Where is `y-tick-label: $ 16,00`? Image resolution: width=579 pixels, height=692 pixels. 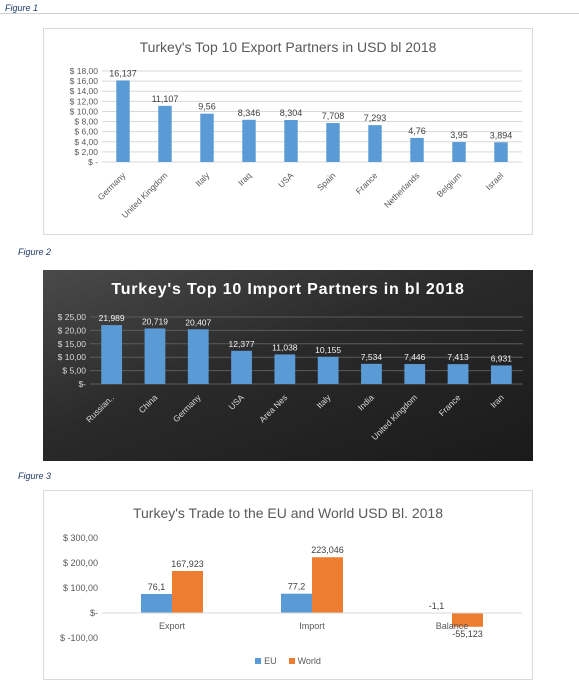
y-tick-label: $ 16,00 is located at coordinates (84, 81).